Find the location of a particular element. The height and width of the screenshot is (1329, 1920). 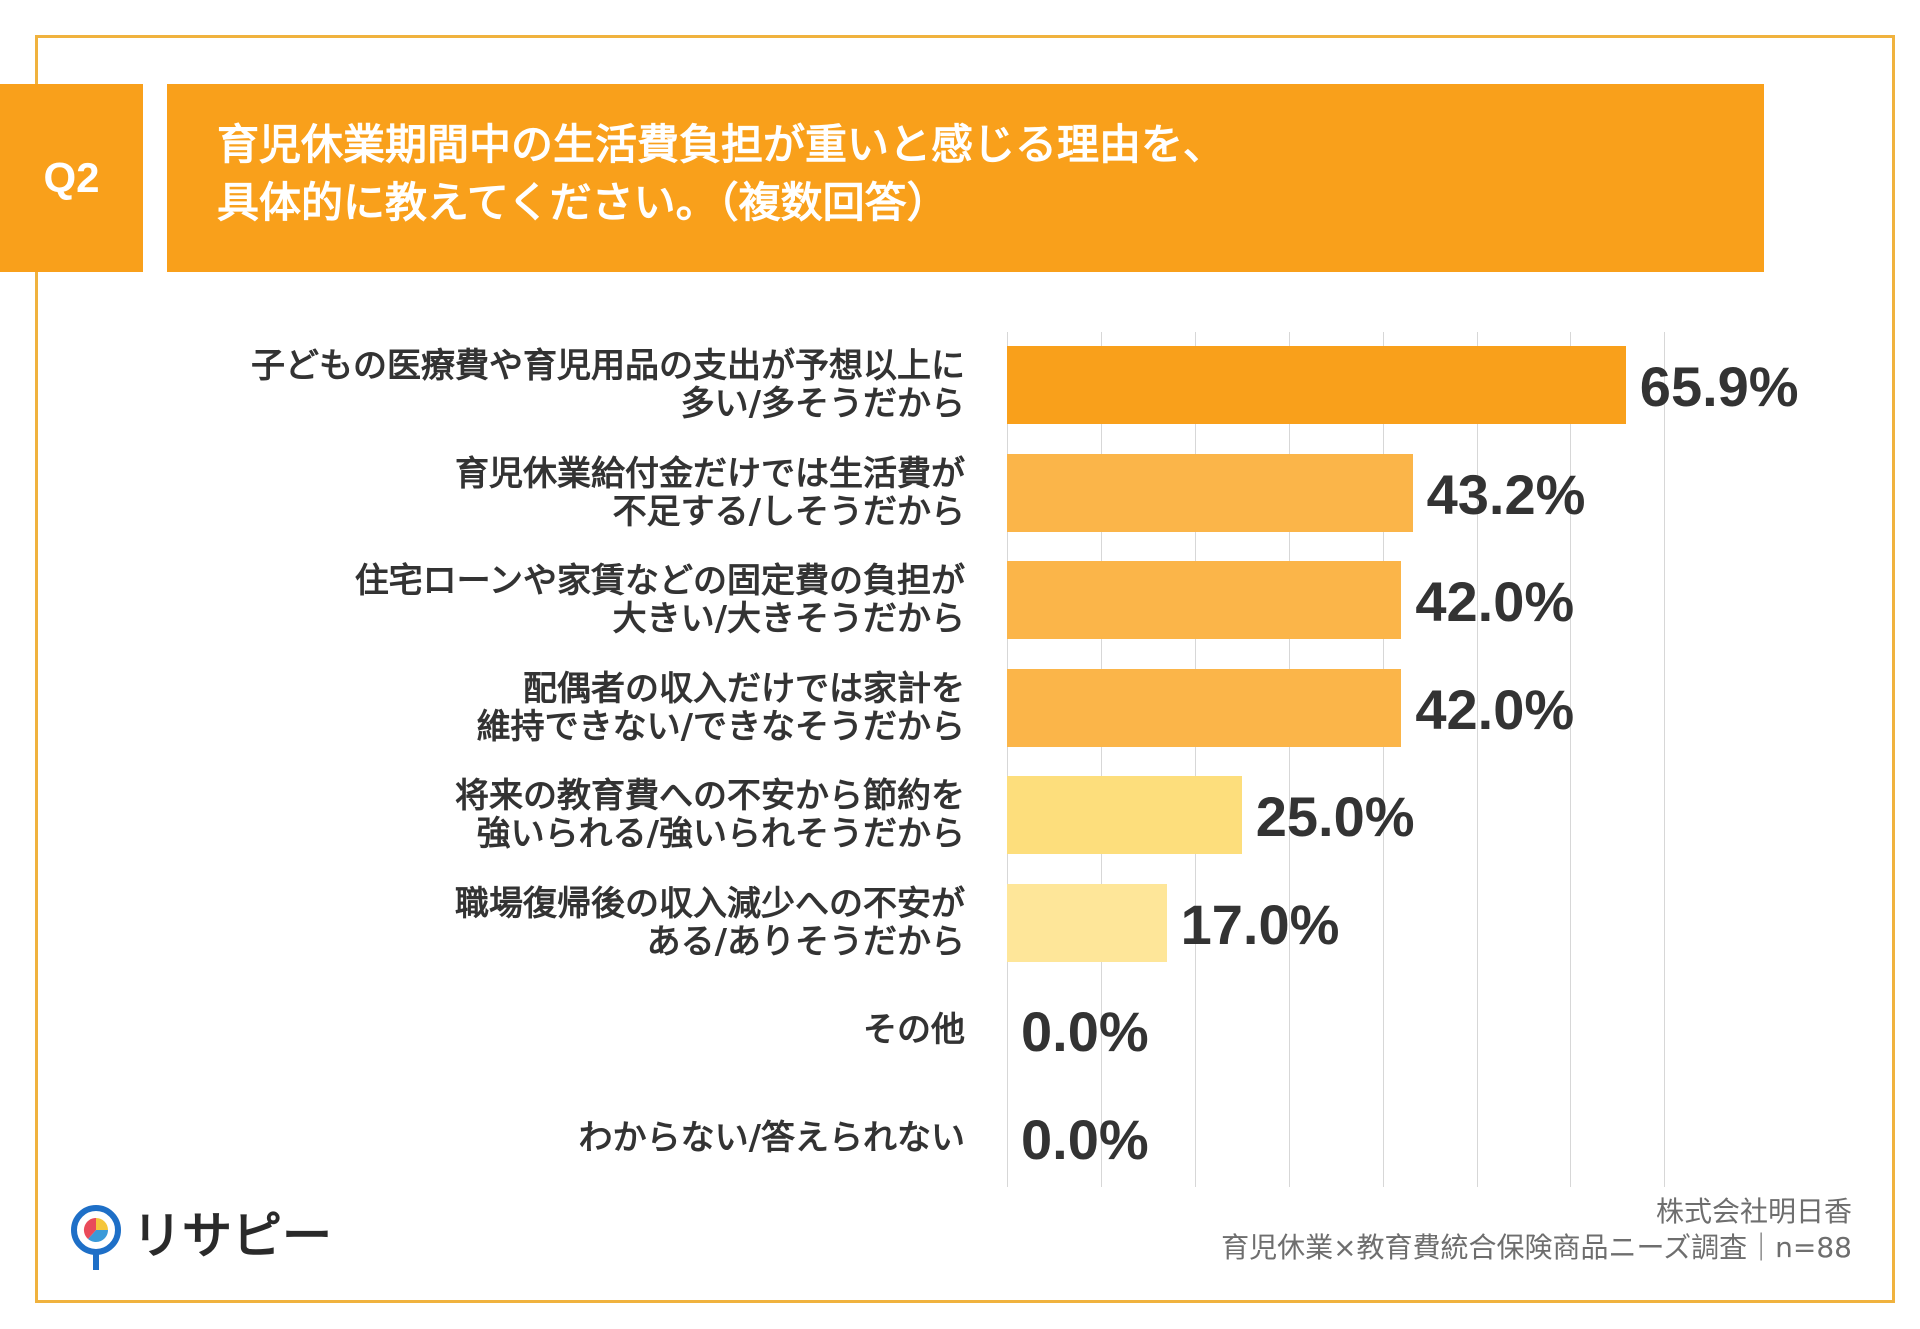

category-label: 育児休業給付金だけでは生活費が 不足する/しそうだから is located at coordinates (515, 493).